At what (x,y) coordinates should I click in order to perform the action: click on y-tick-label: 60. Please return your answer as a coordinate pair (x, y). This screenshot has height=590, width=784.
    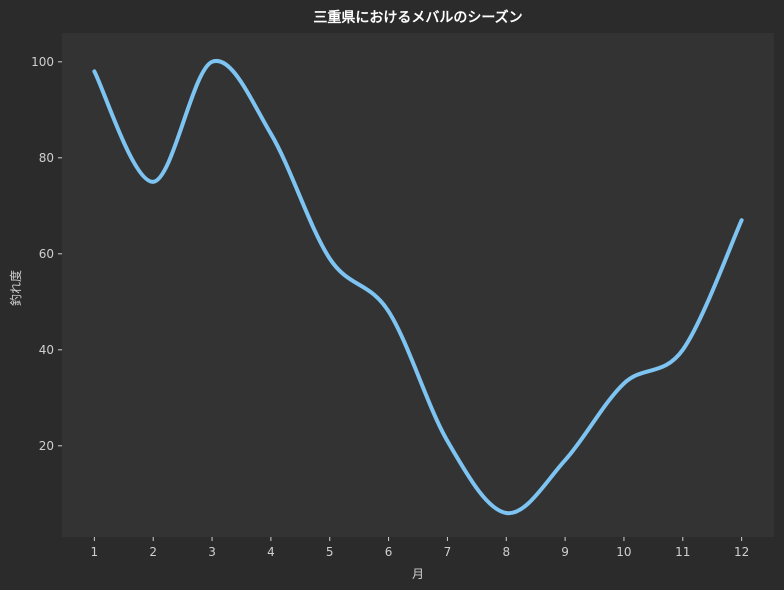
    Looking at the image, I should click on (46, 254).